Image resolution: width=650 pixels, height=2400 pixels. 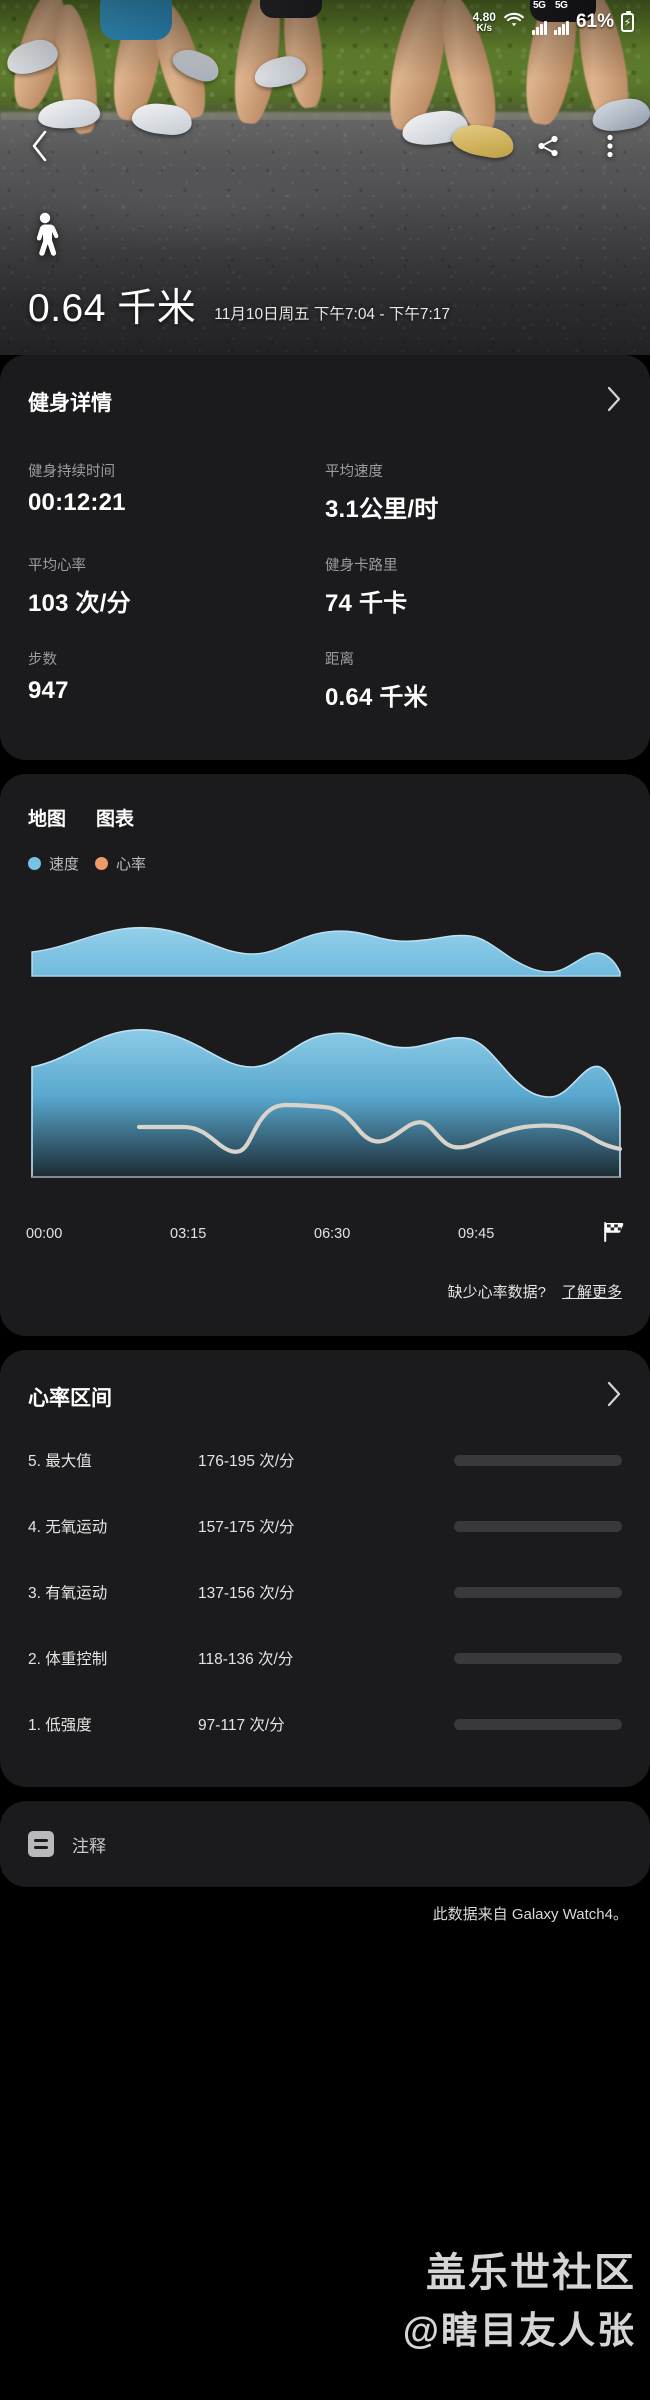 I want to click on chart-tabs: 地图 图表, so click(x=325, y=802).